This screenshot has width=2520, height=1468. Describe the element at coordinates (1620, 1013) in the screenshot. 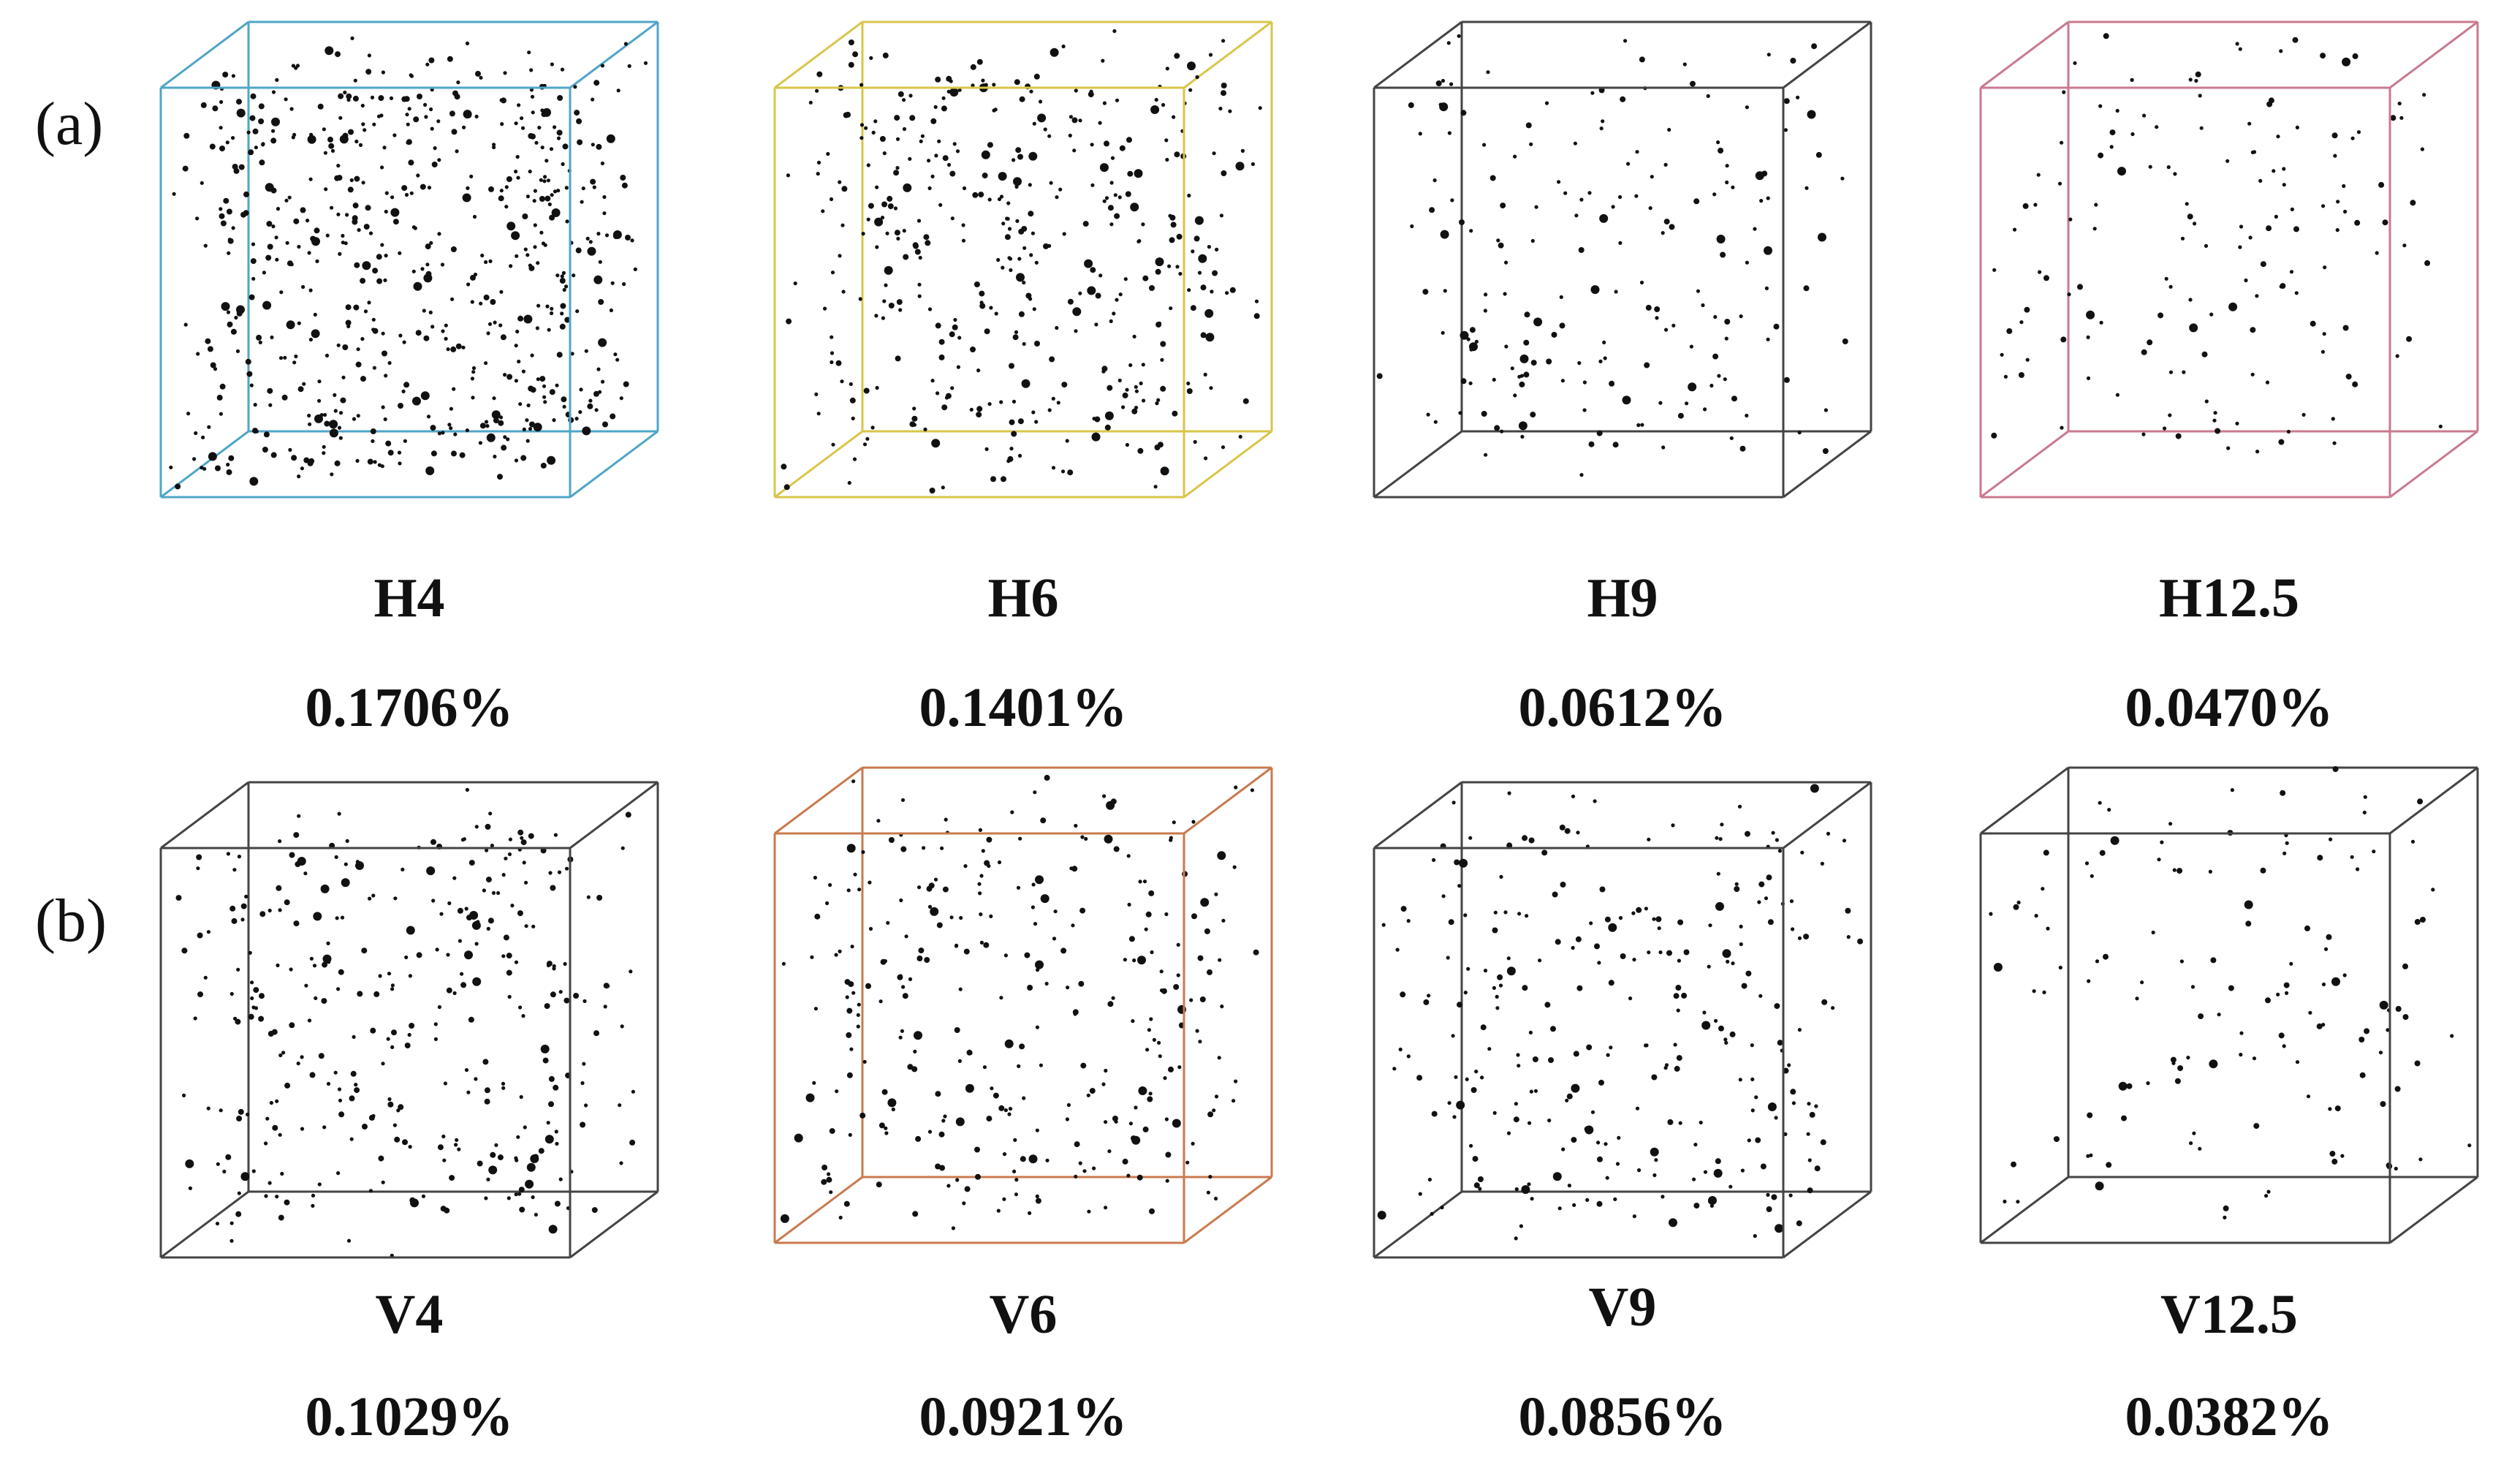

I see `particle-cloud` at that location.